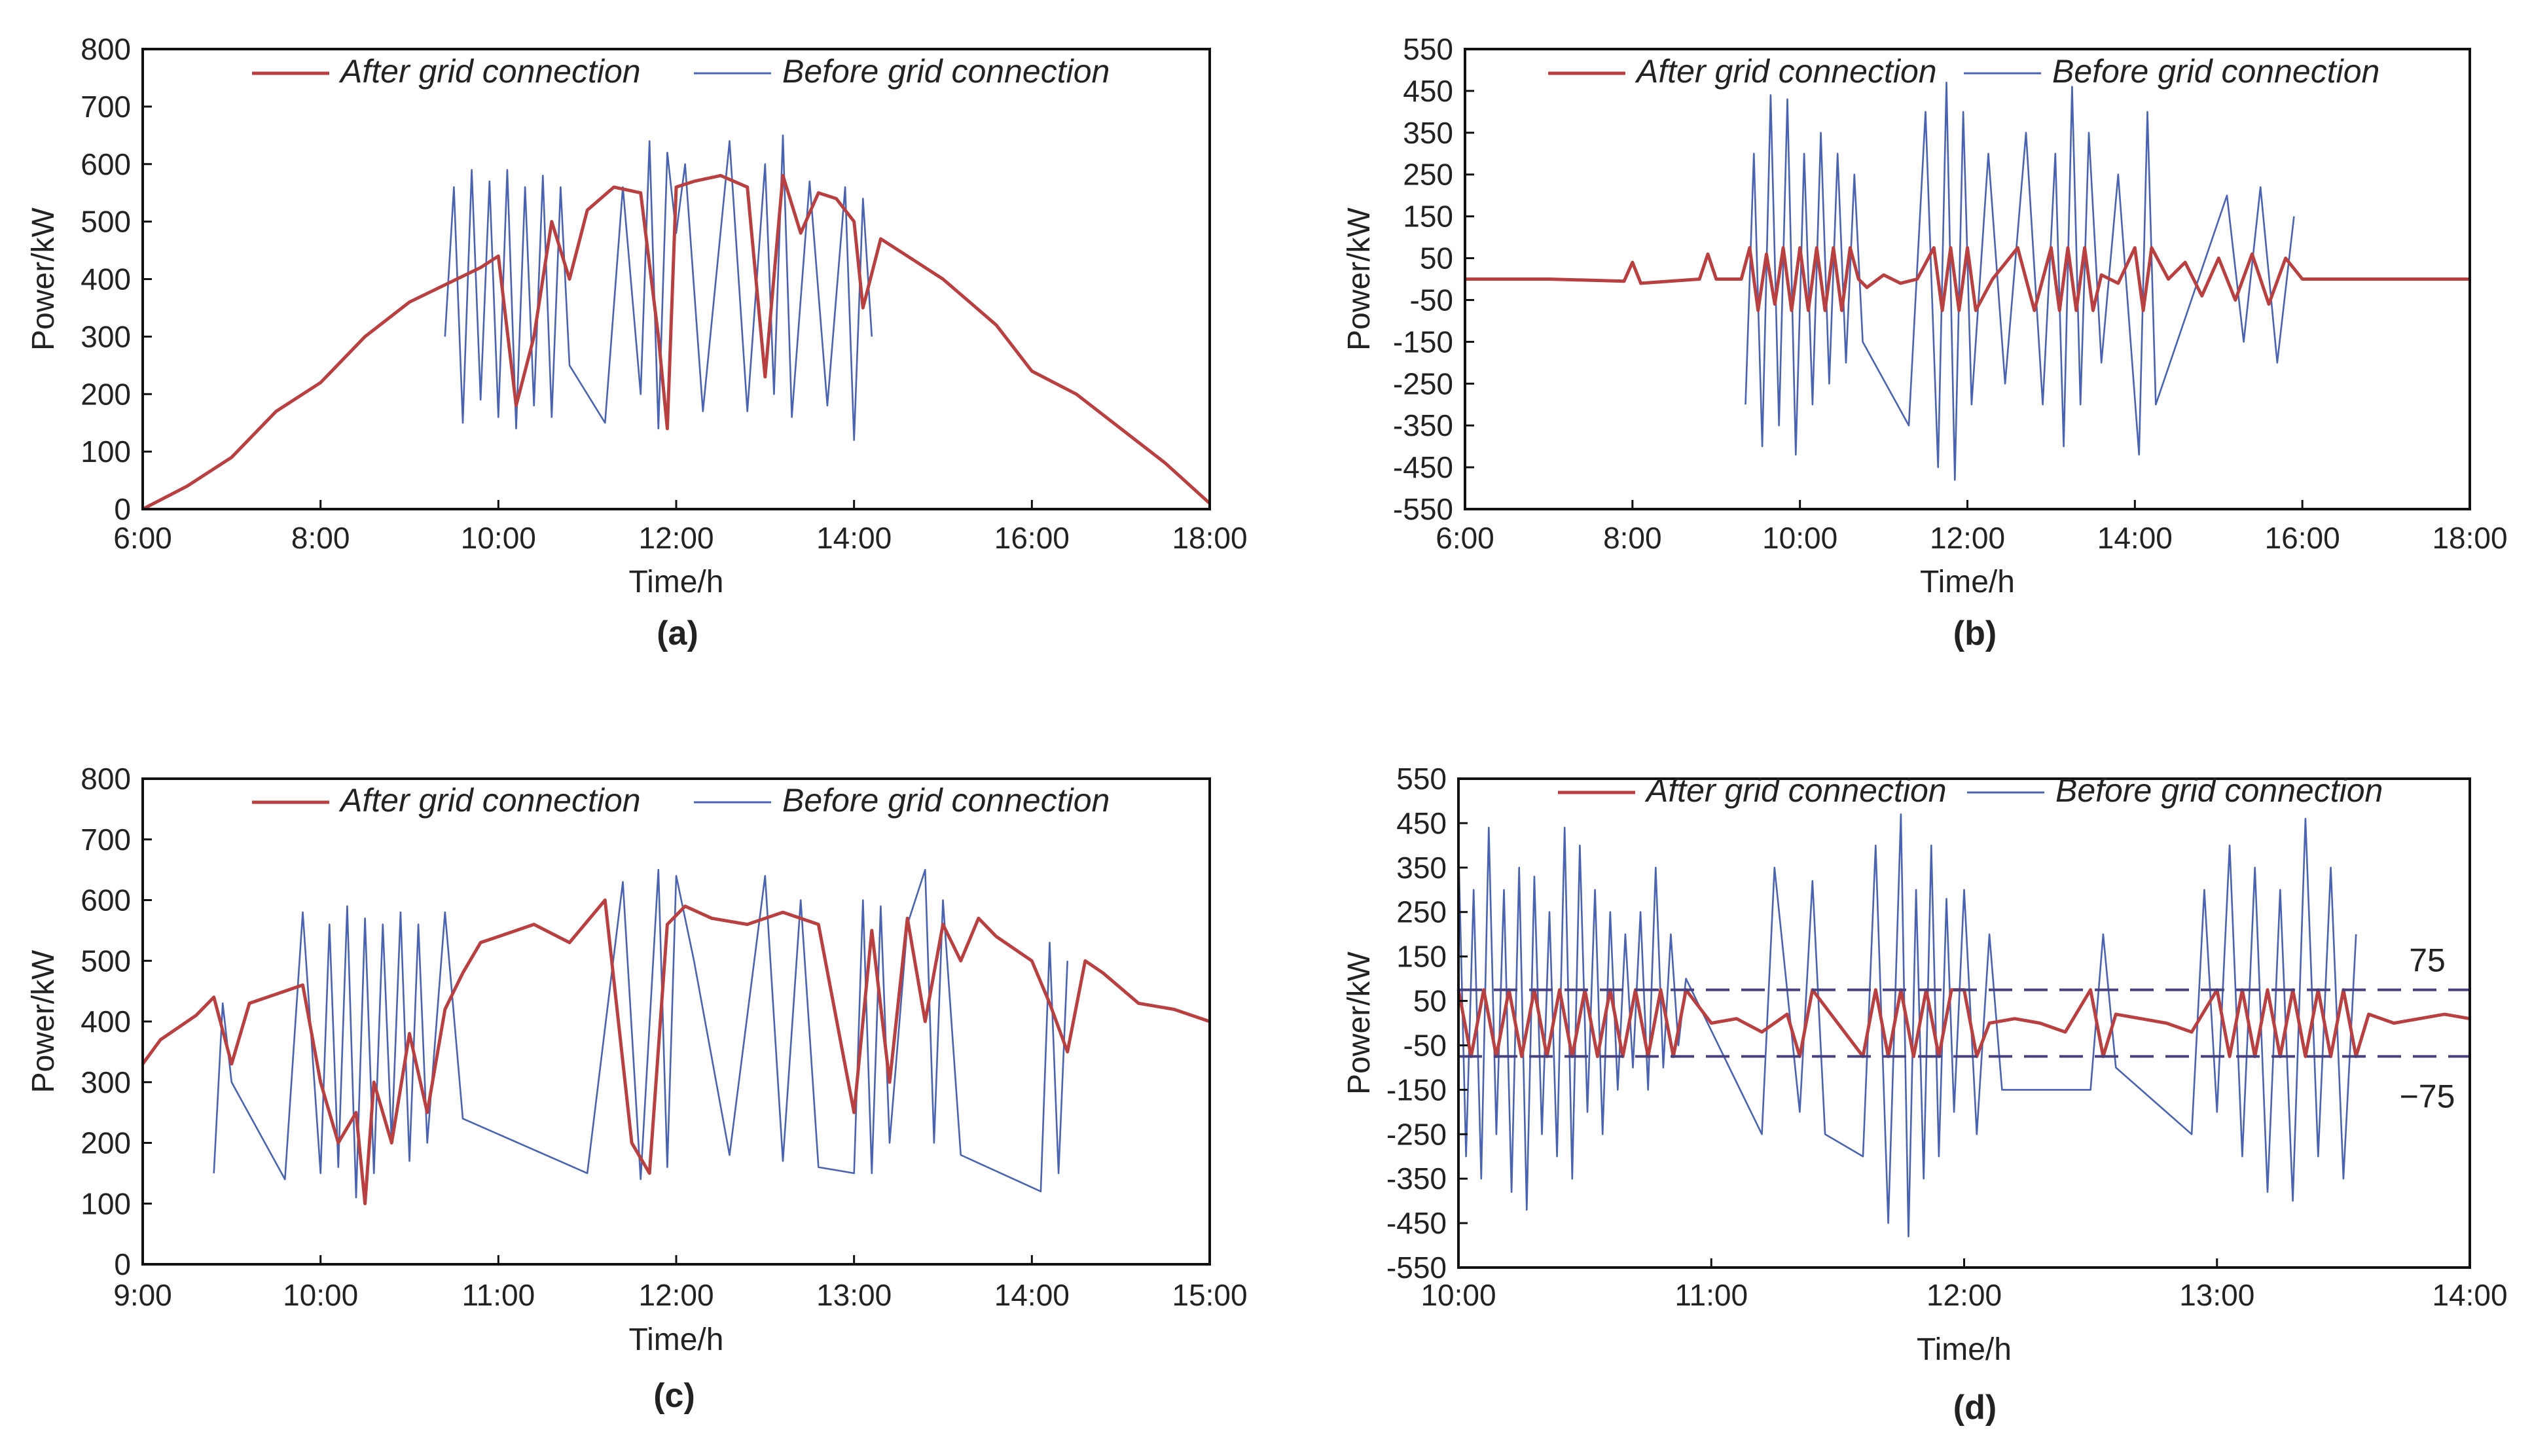 This screenshot has height=1456, width=2532. Describe the element at coordinates (106, 1143) in the screenshot. I see `panel-c-ytick-label: 200` at that location.